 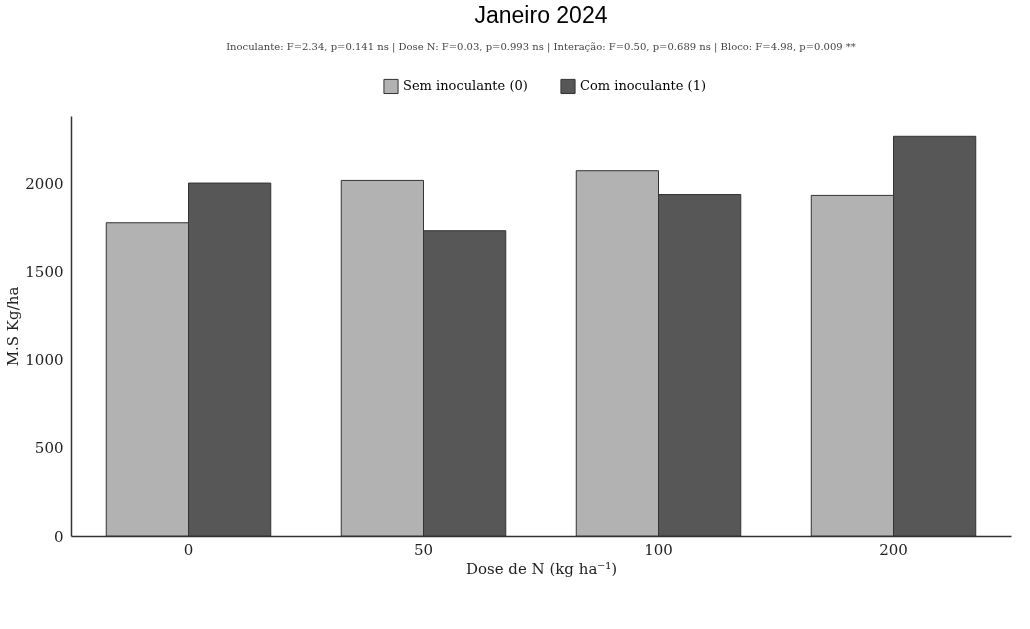 I want to click on y-tick-label: 1500, so click(x=44, y=271).